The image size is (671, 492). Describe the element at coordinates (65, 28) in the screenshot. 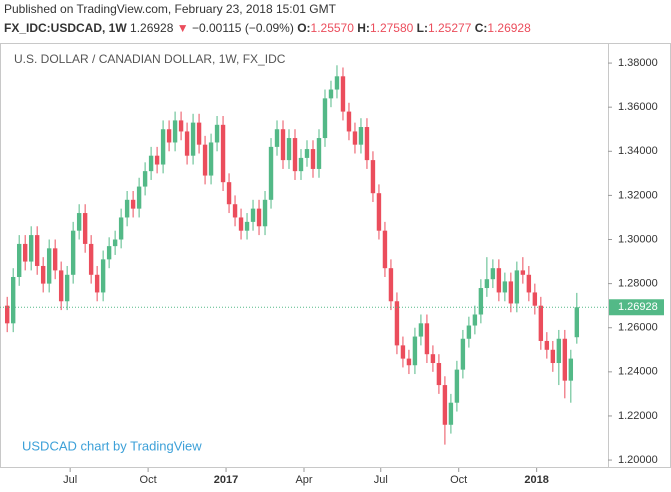

I see `symbol: FX_IDC:USDCAD, 1W` at that location.